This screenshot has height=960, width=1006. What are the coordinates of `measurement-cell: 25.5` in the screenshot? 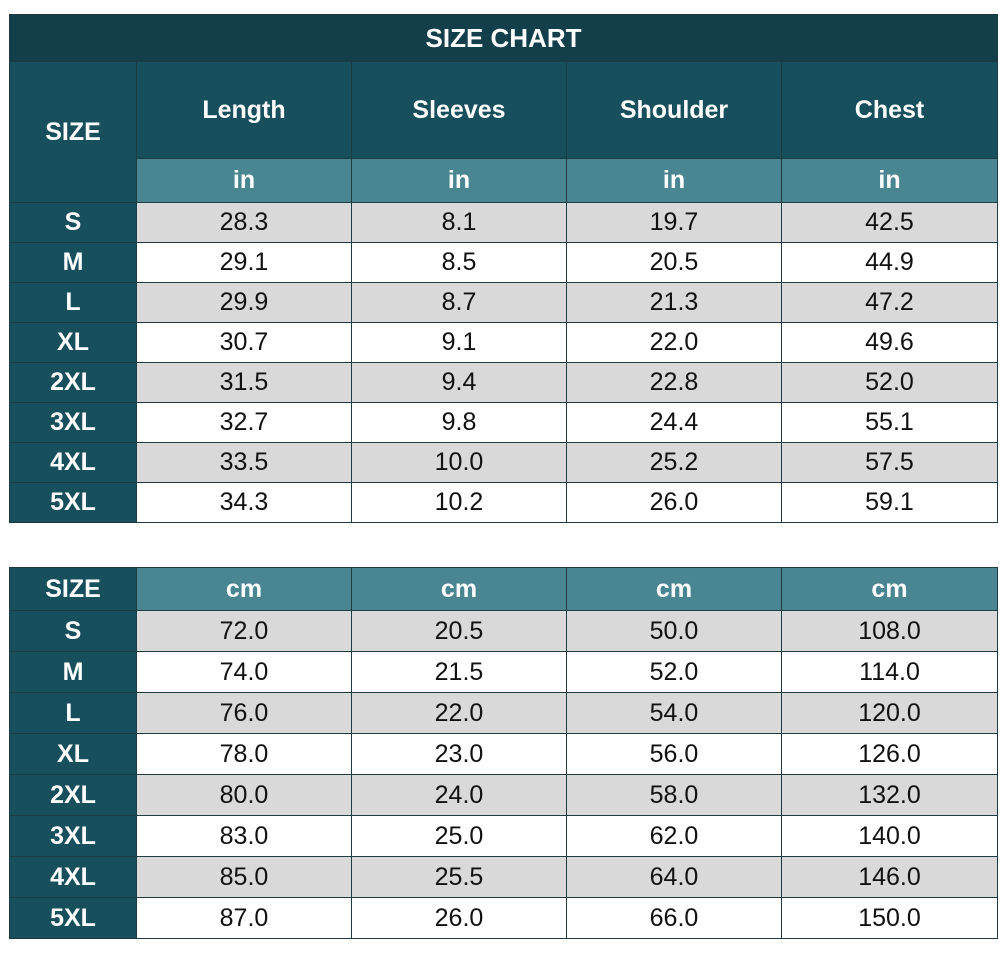 It's located at (459, 877).